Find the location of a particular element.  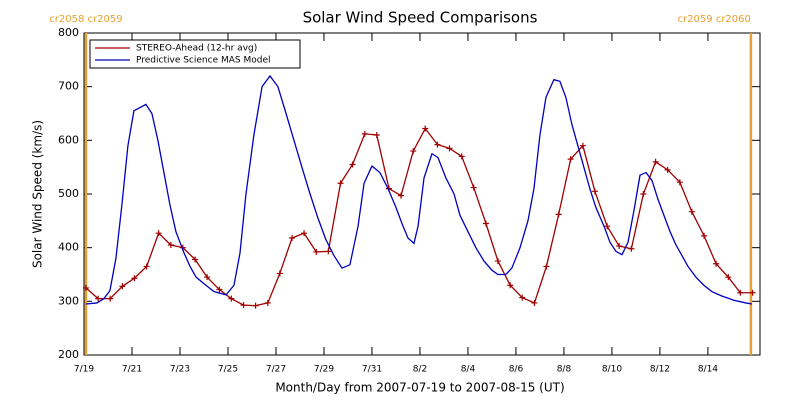

legend-box is located at coordinates (195, 54).